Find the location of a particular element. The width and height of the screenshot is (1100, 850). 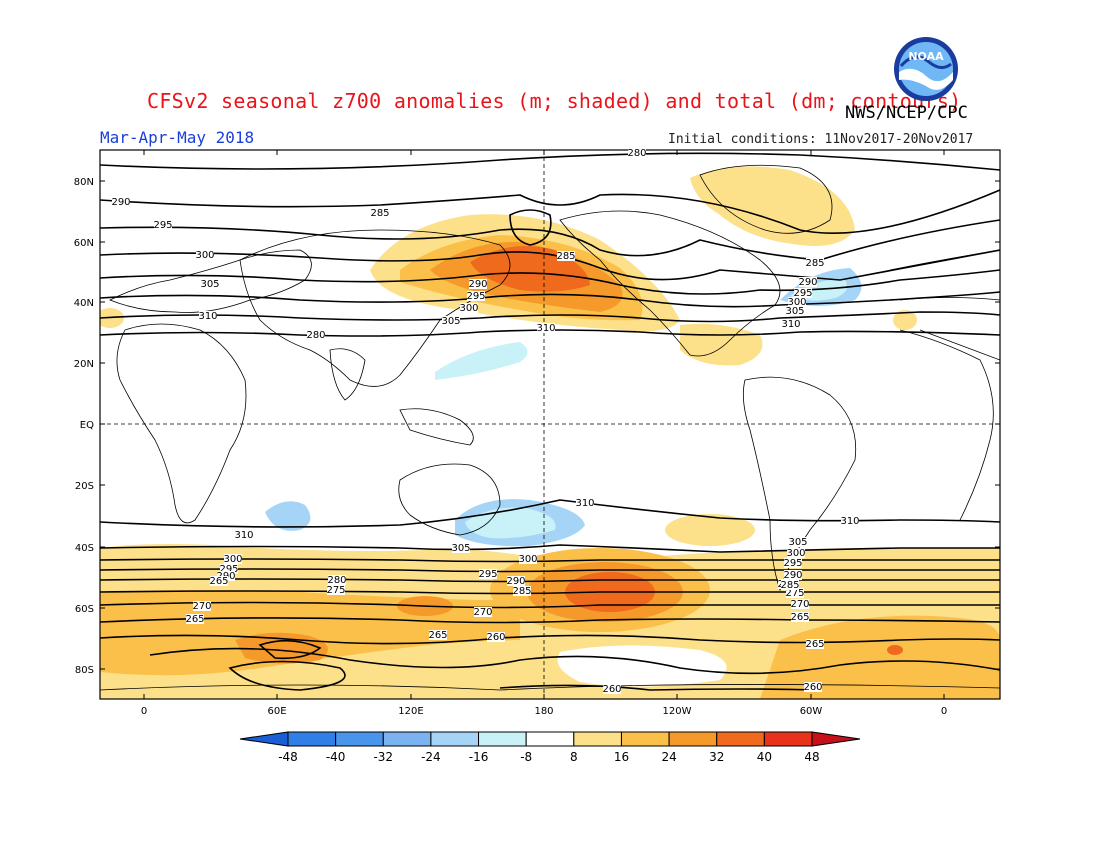

colorbar-label: 16 is located at coordinates (621, 757).